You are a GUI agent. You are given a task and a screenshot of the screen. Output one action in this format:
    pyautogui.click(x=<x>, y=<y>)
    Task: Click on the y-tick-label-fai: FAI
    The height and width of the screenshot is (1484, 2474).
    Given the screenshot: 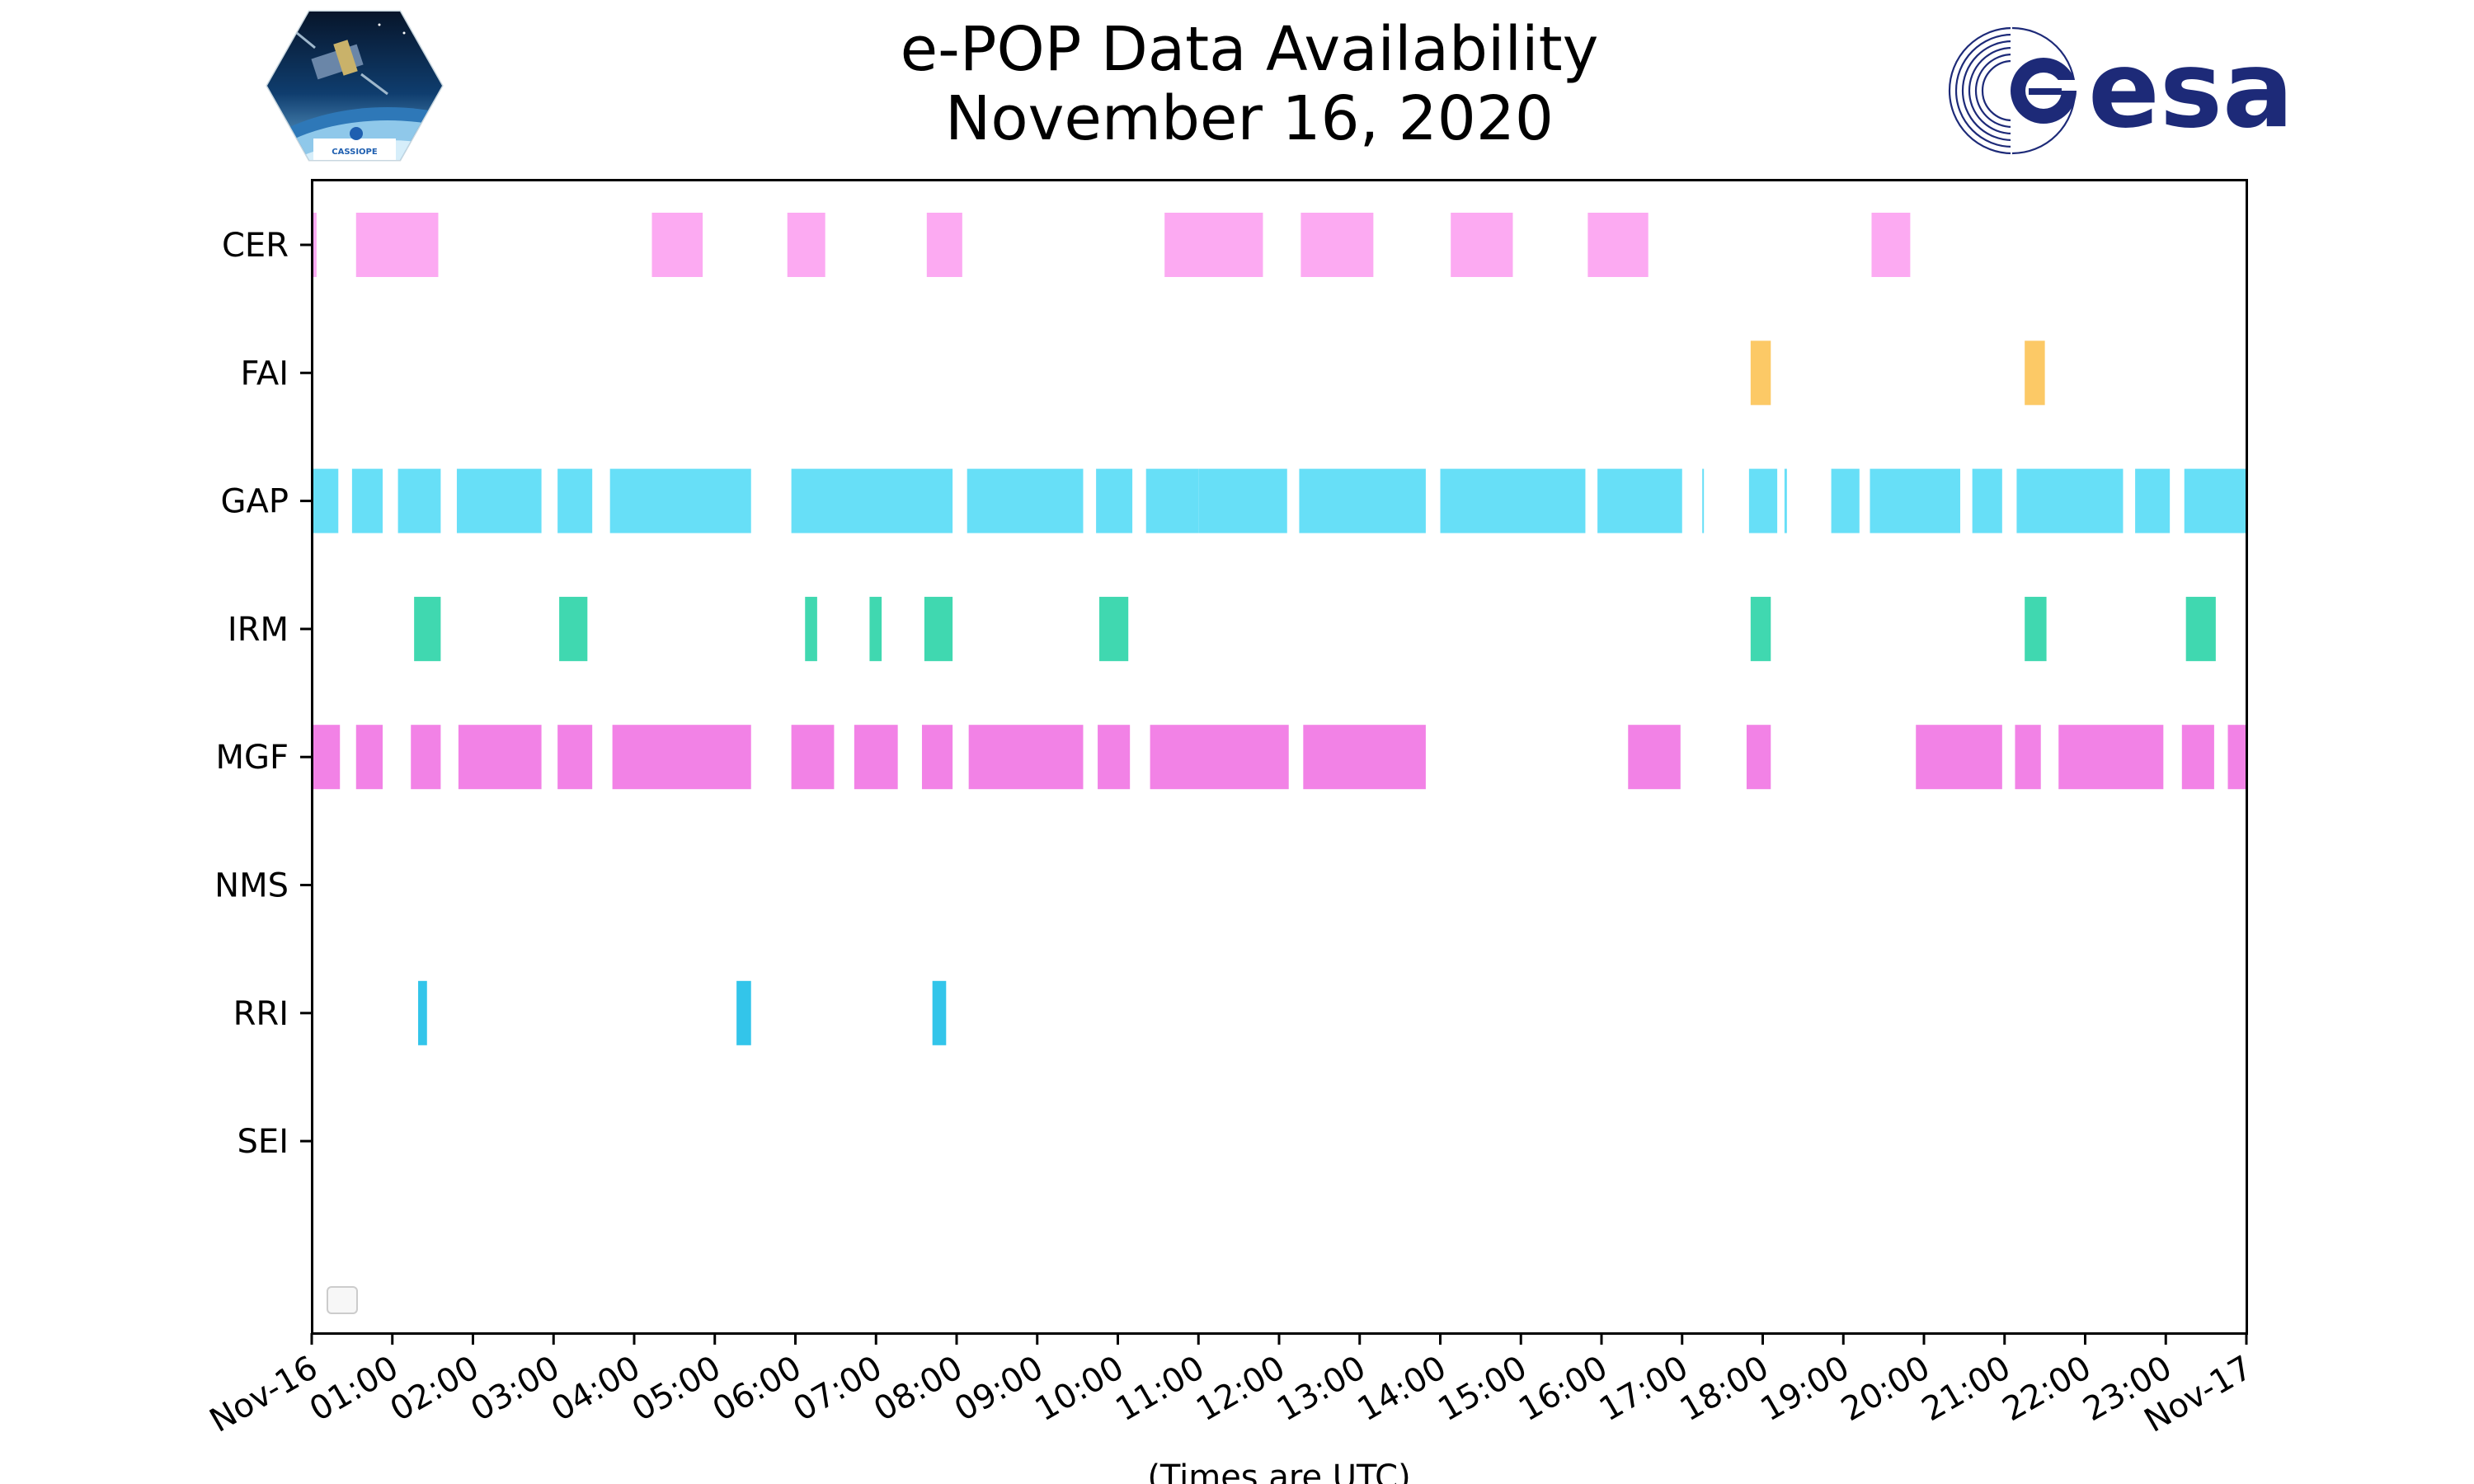 What is the action you would take?
    pyautogui.click(x=265, y=373)
    